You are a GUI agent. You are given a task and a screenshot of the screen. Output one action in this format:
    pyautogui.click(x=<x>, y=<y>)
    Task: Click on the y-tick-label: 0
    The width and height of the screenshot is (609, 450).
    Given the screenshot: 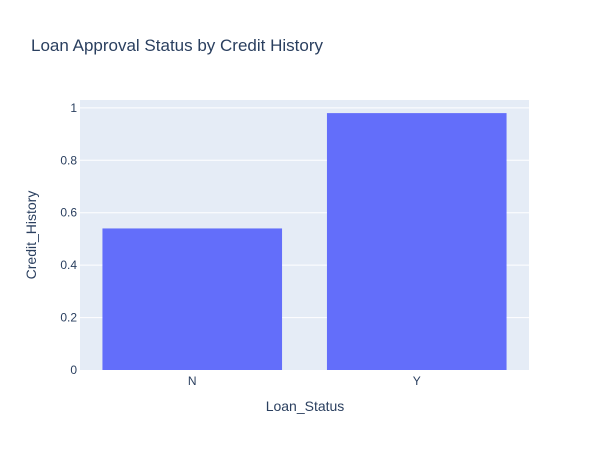 What is the action you would take?
    pyautogui.click(x=73, y=370)
    